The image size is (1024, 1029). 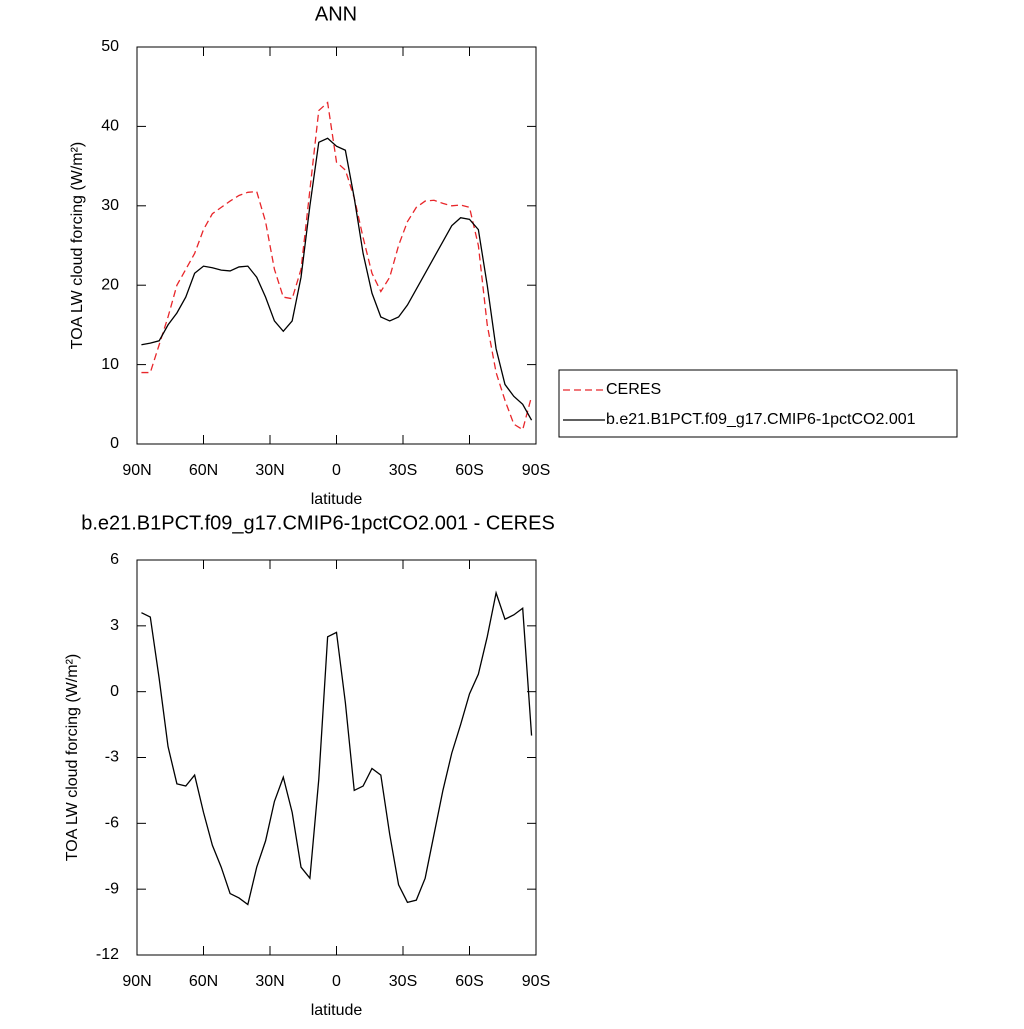 What do you see at coordinates (107, 954) in the screenshot?
I see `y-tick-label: -12` at bounding box center [107, 954].